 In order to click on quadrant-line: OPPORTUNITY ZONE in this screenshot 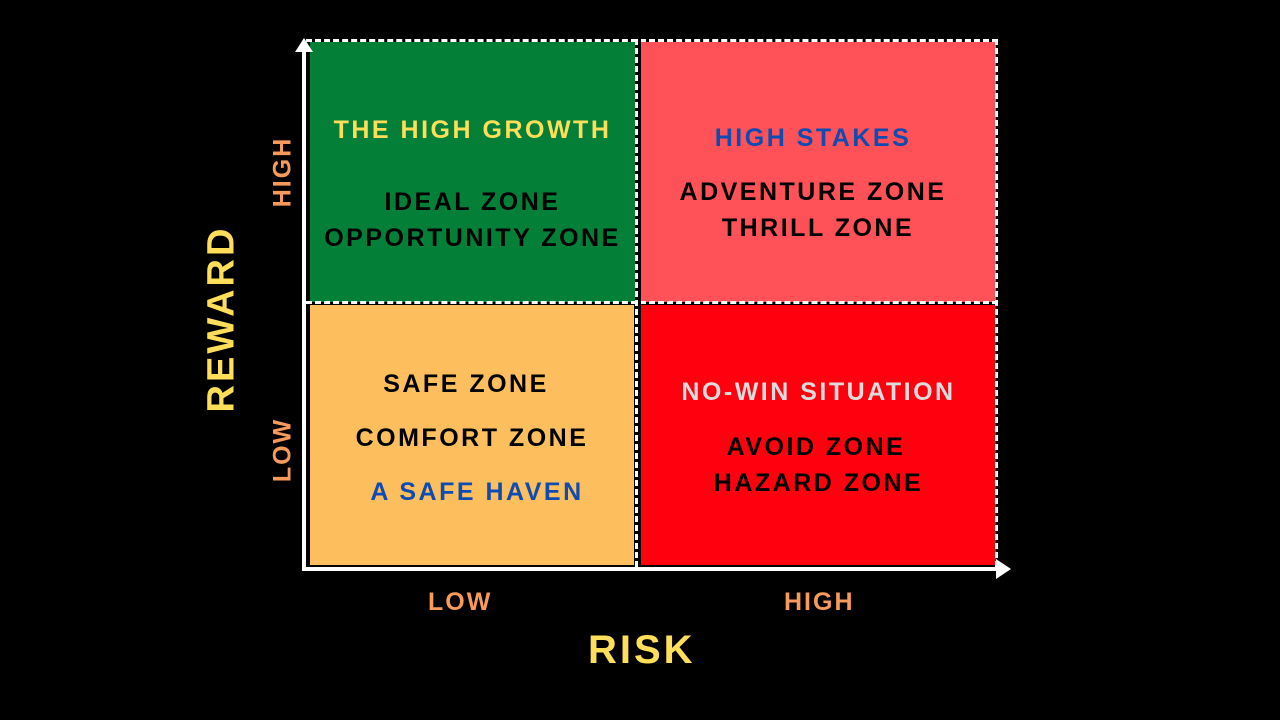, I will do `click(472, 238)`.